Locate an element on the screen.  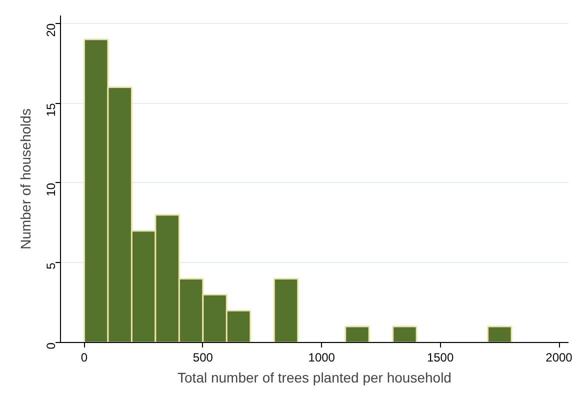
y-axis-title: Number of households is located at coordinates (26, 179).